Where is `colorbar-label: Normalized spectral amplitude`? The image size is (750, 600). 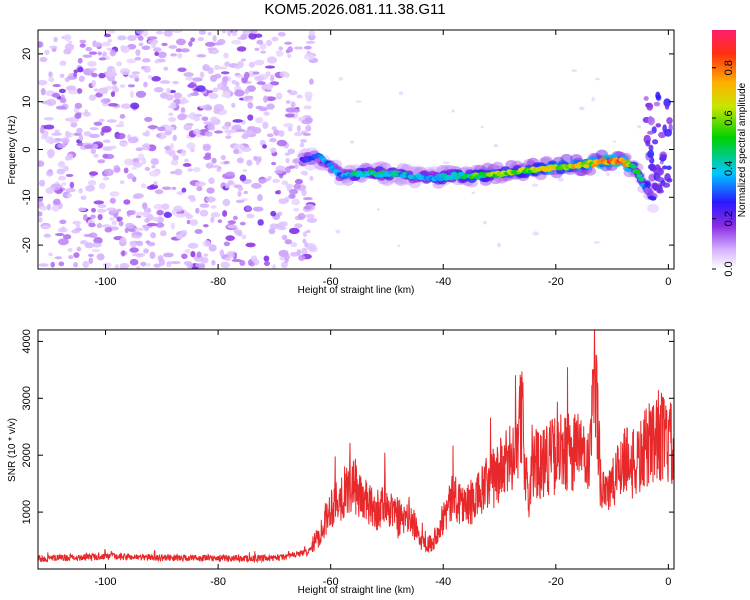
colorbar-label: Normalized spectral amplitude is located at coordinates (742, 149).